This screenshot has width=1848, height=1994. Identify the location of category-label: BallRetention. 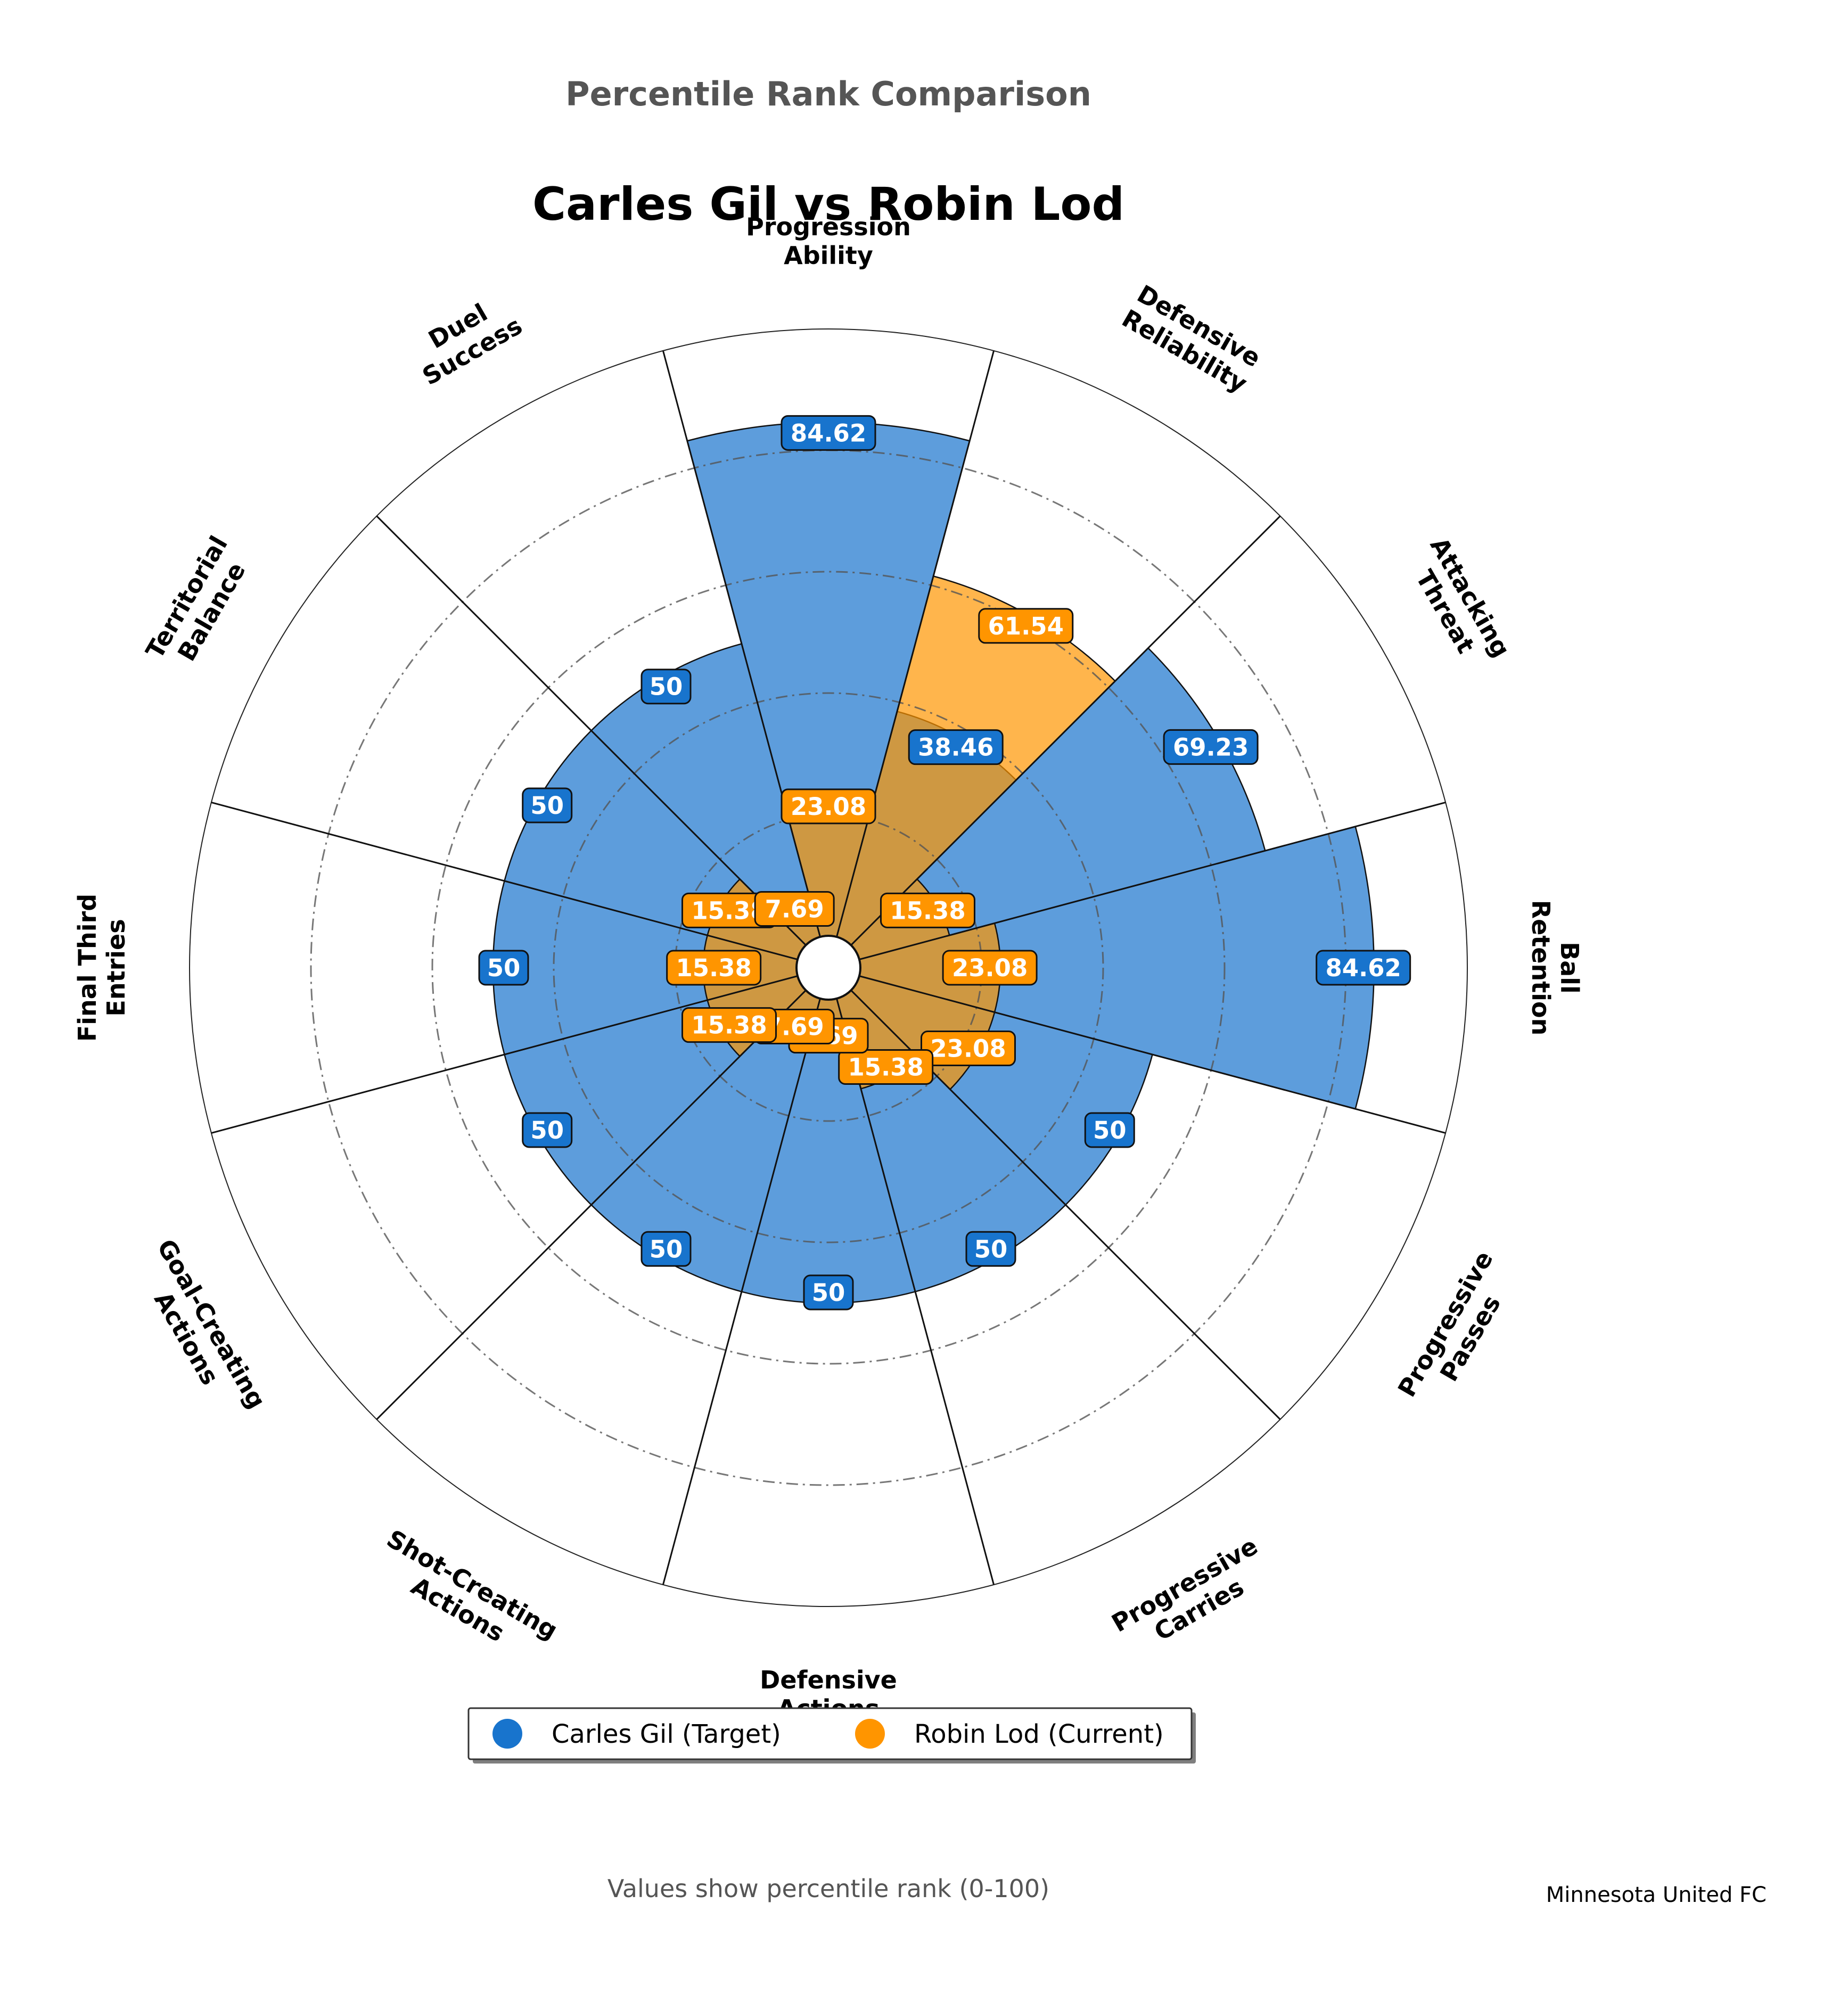
(1555, 968).